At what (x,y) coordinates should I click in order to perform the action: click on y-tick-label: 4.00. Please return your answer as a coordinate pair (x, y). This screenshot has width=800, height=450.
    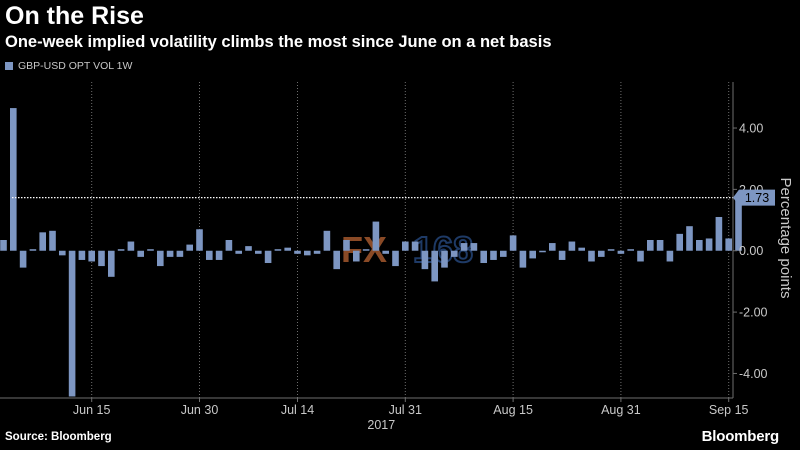
    Looking at the image, I should click on (751, 129).